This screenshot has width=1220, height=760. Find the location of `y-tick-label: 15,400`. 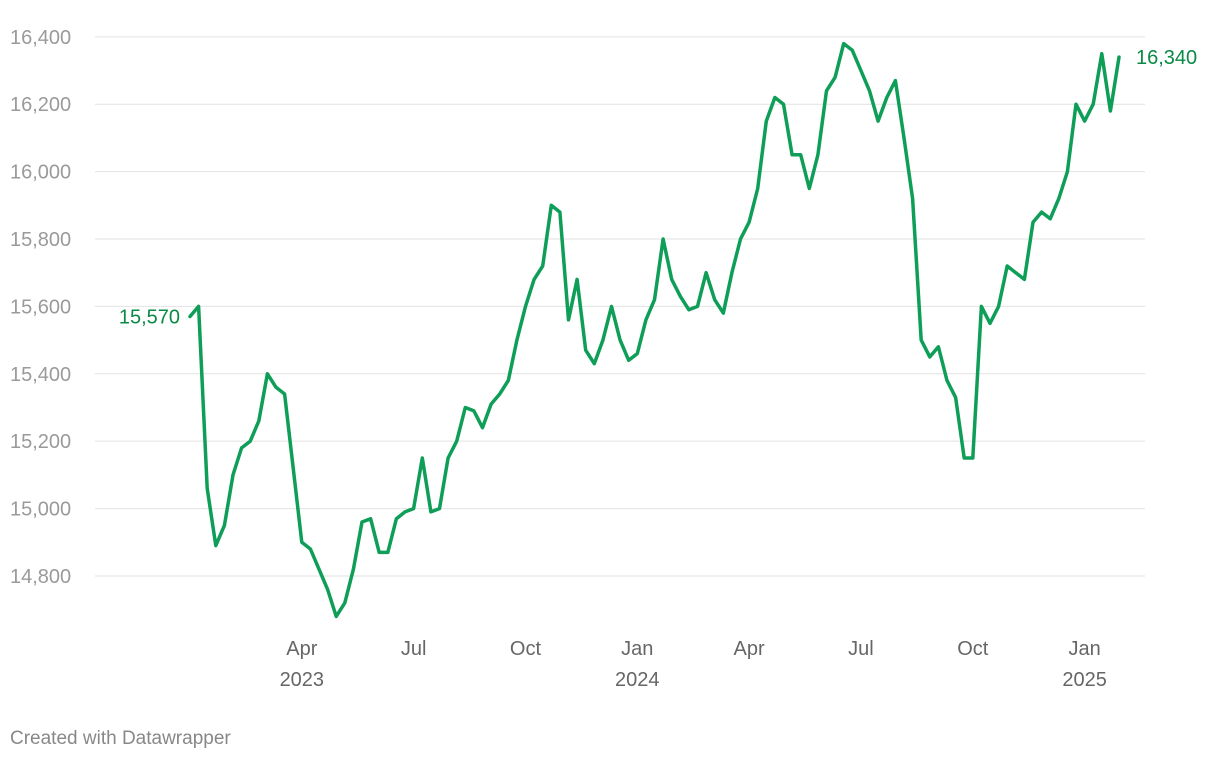

y-tick-label: 15,400 is located at coordinates (40, 375).